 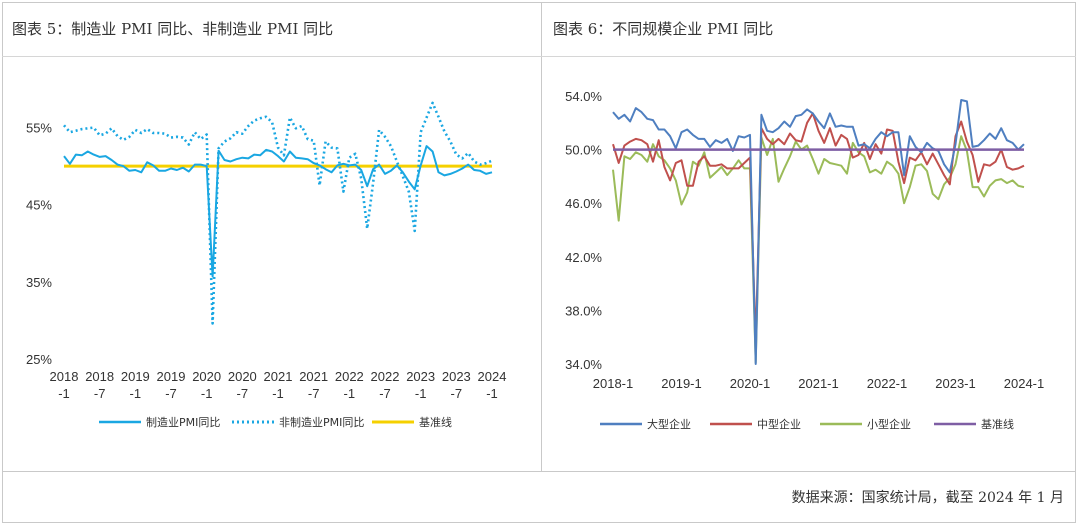 What do you see at coordinates (750, 383) in the screenshot?
I see `right-x-tick-label: 2020-1` at bounding box center [750, 383].